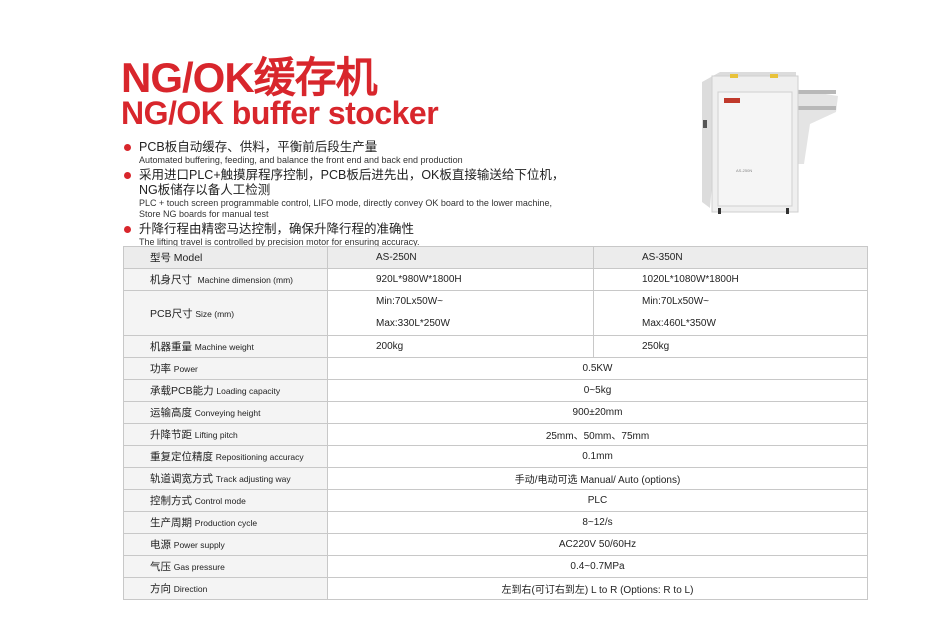 This screenshot has width=950, height=637. I want to click on value-text: 0.1mm, so click(597, 456).